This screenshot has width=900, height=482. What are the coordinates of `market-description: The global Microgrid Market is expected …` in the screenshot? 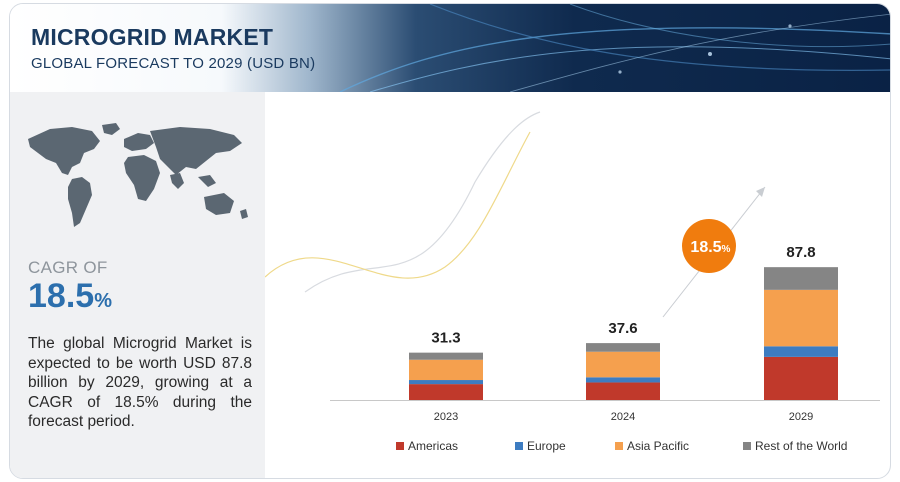 It's located at (140, 382).